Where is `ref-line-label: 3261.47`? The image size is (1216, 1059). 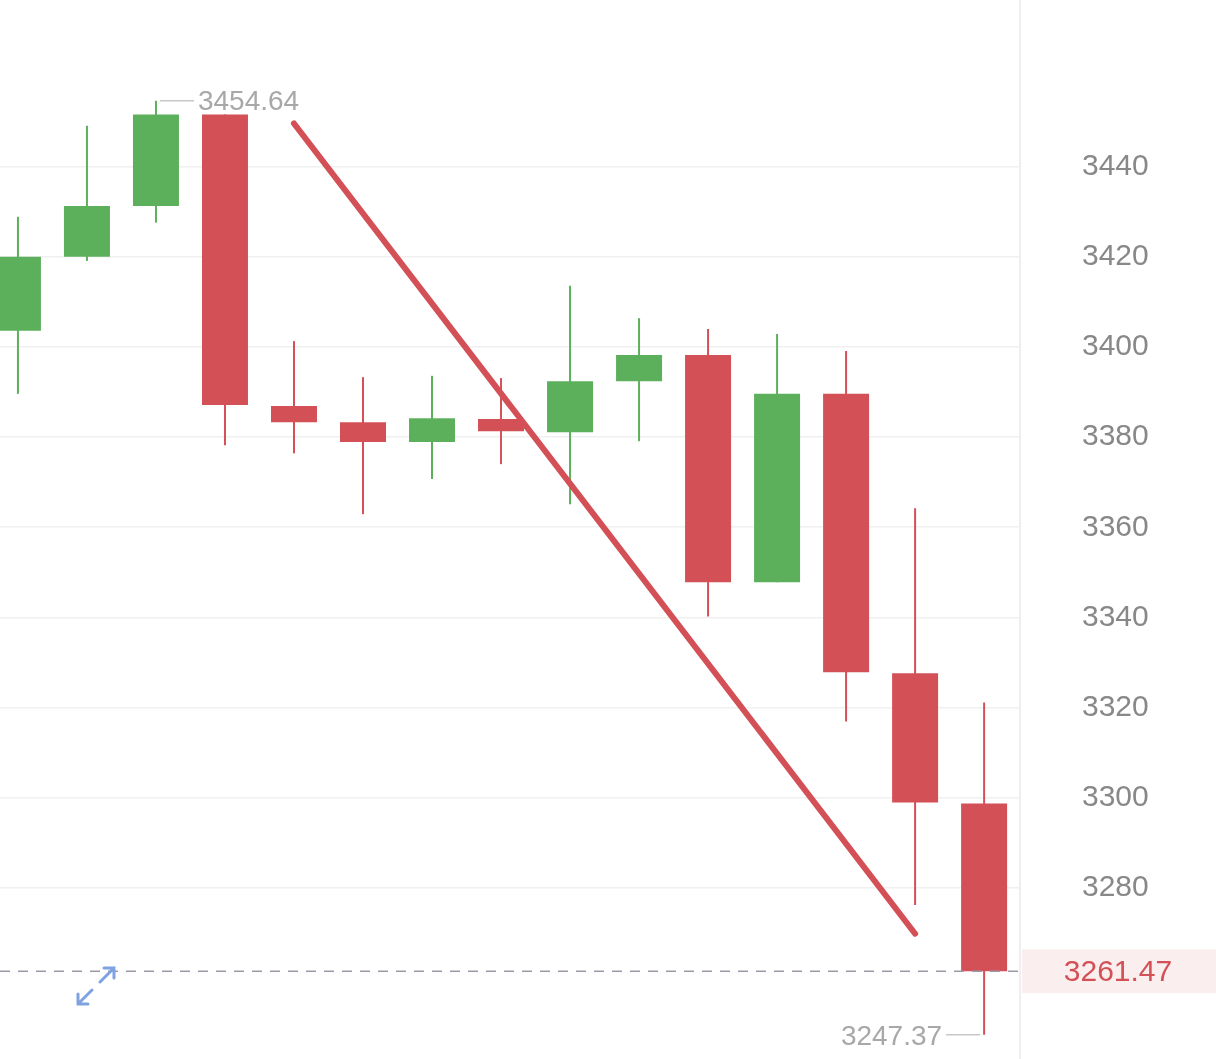 ref-line-label: 3261.47 is located at coordinates (1118, 970).